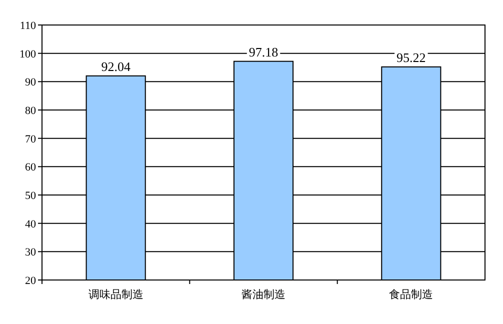 The image size is (503, 324). What do you see at coordinates (264, 294) in the screenshot?
I see `x-tick-label: 酱油制造` at bounding box center [264, 294].